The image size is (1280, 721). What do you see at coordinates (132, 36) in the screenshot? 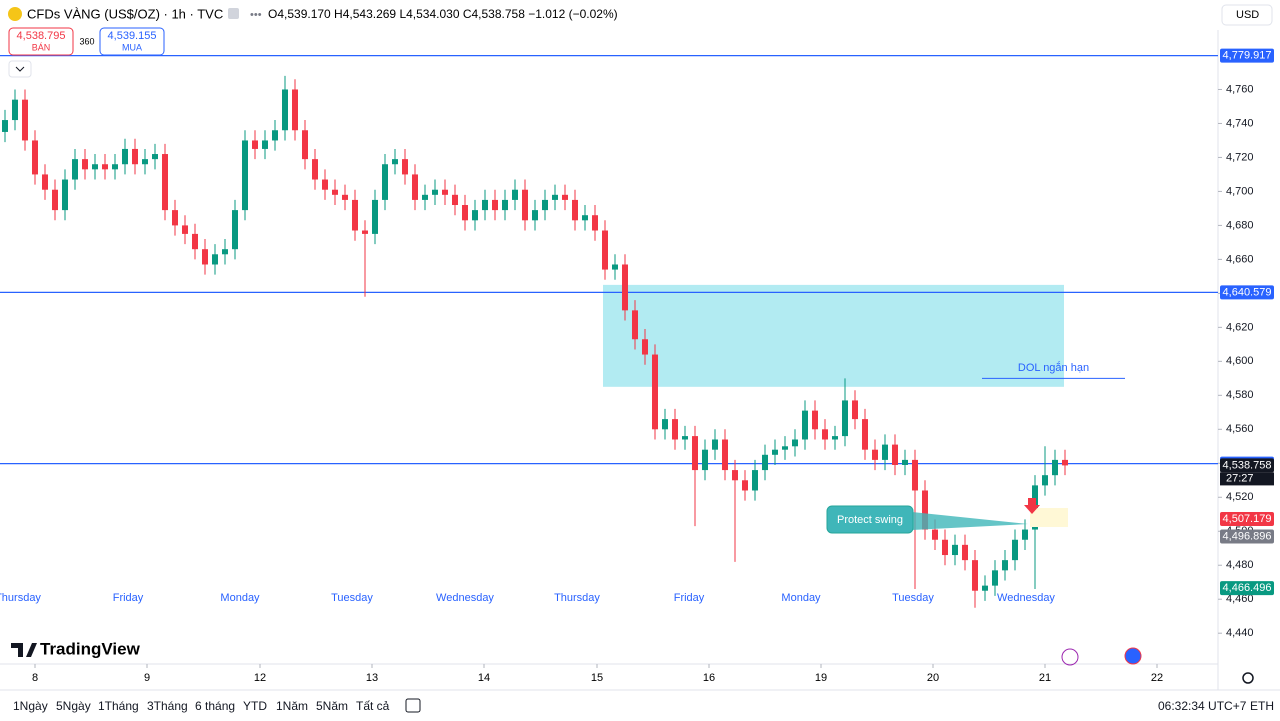
I see `buy-price: 4,539.155` at bounding box center [132, 36].